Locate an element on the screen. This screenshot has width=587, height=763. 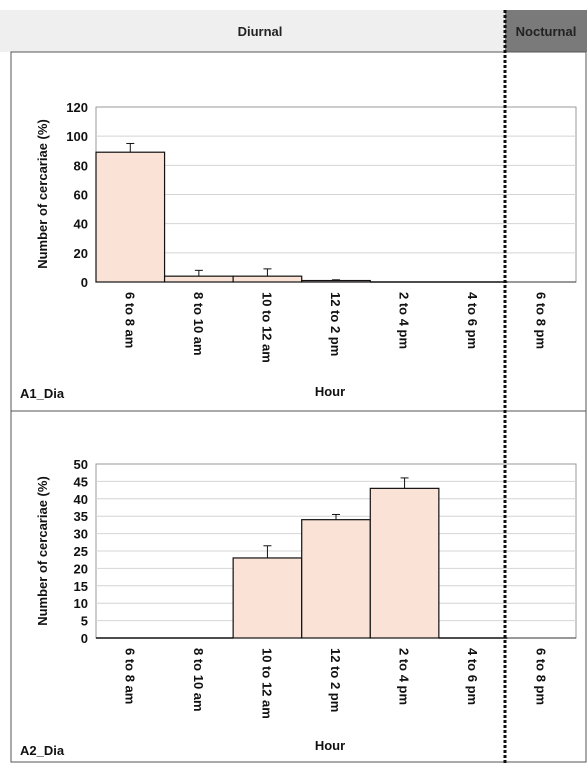
y-tick-label: 80 is located at coordinates (81, 165).